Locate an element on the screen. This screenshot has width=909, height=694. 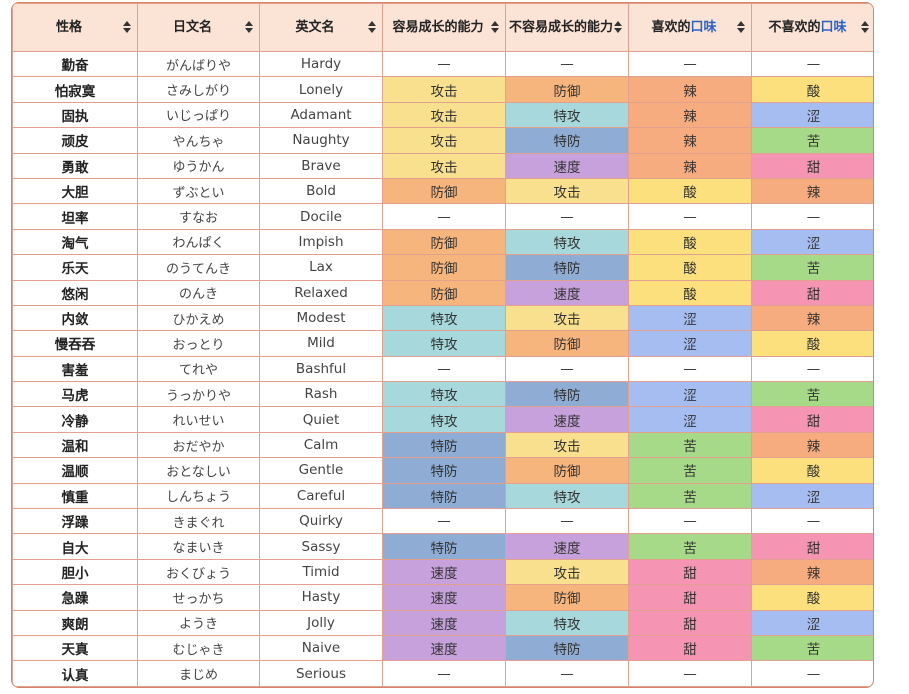
cell-english-name: Careful is located at coordinates (321, 496).